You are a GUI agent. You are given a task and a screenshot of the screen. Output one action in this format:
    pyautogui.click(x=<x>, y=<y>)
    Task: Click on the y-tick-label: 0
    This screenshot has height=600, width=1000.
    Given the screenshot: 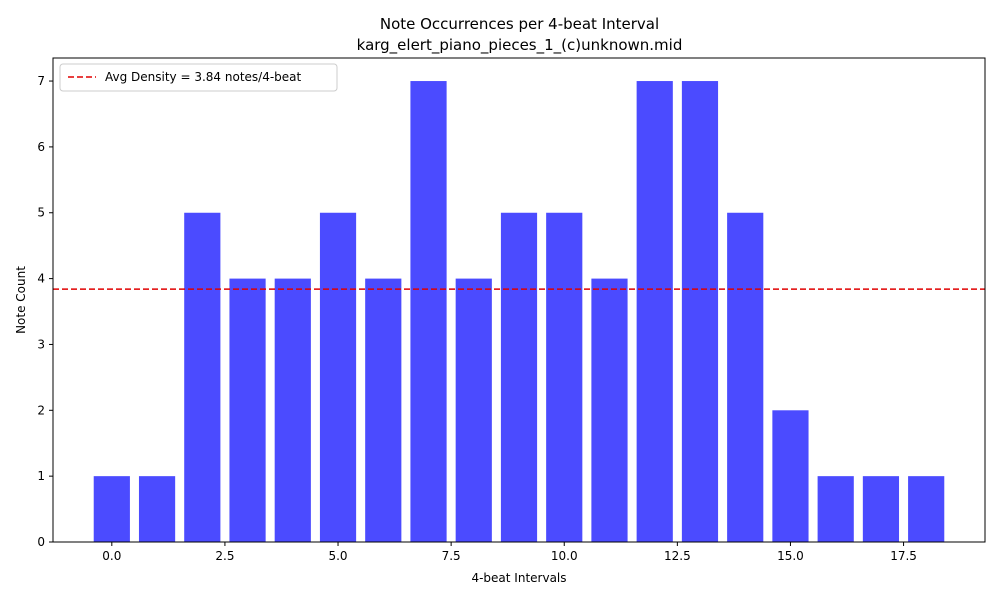 What is the action you would take?
    pyautogui.click(x=41, y=542)
    